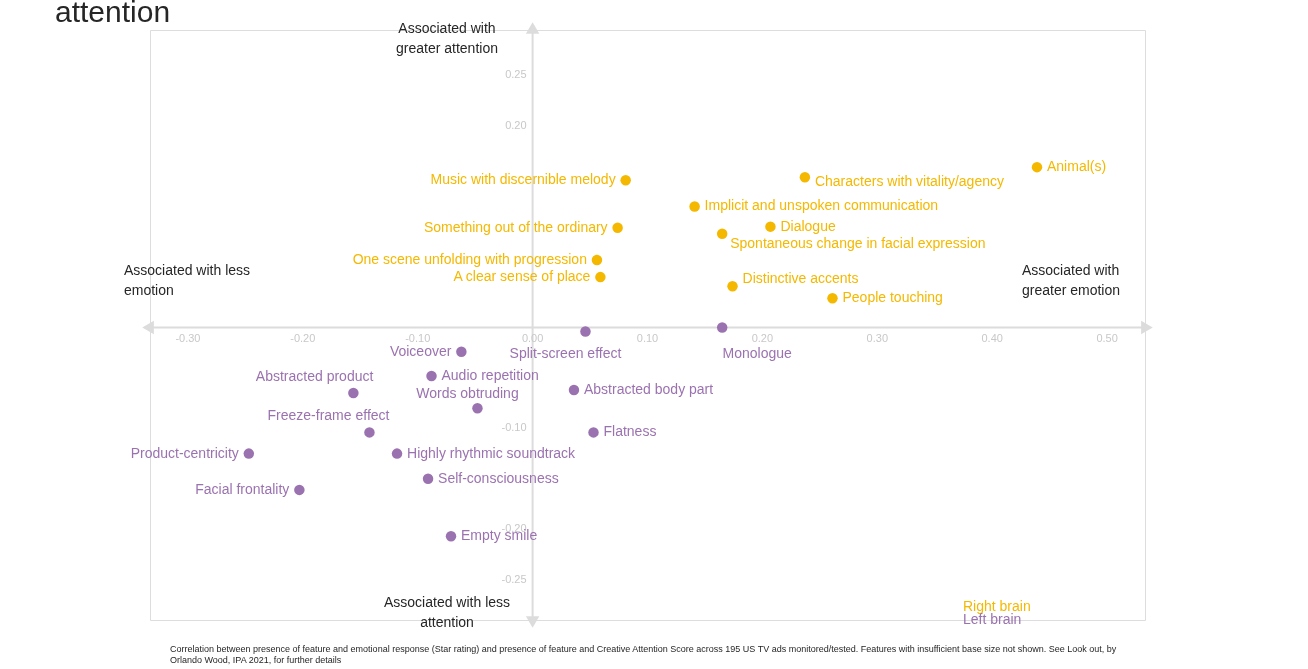 The image size is (1308, 669). I want to click on annotation: Something out of the ordinary, so click(515, 226).